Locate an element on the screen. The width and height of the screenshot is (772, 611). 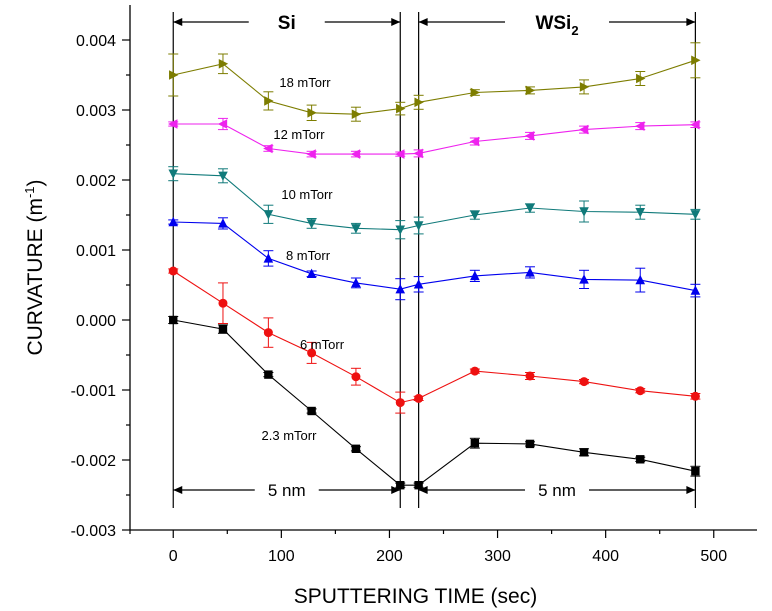
y-axis-title-close: ) is located at coordinates (35, 182).